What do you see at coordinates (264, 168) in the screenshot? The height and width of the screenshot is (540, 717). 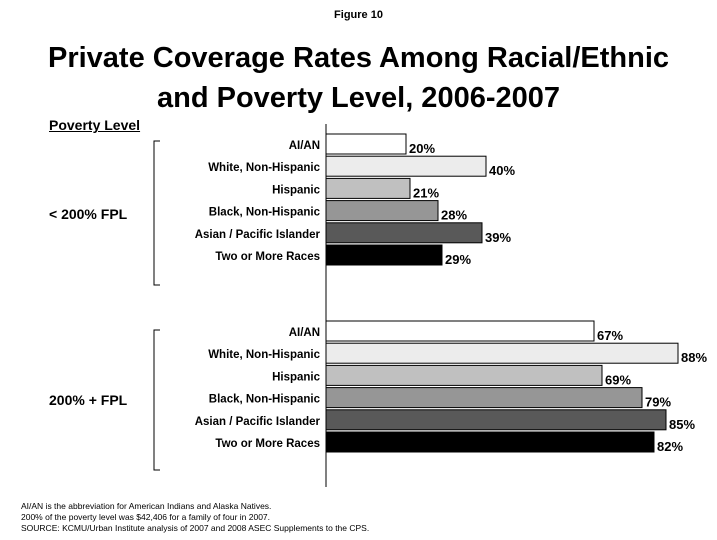 I see `category-label-group-1-2: White, Non-Hispanic` at bounding box center [264, 168].